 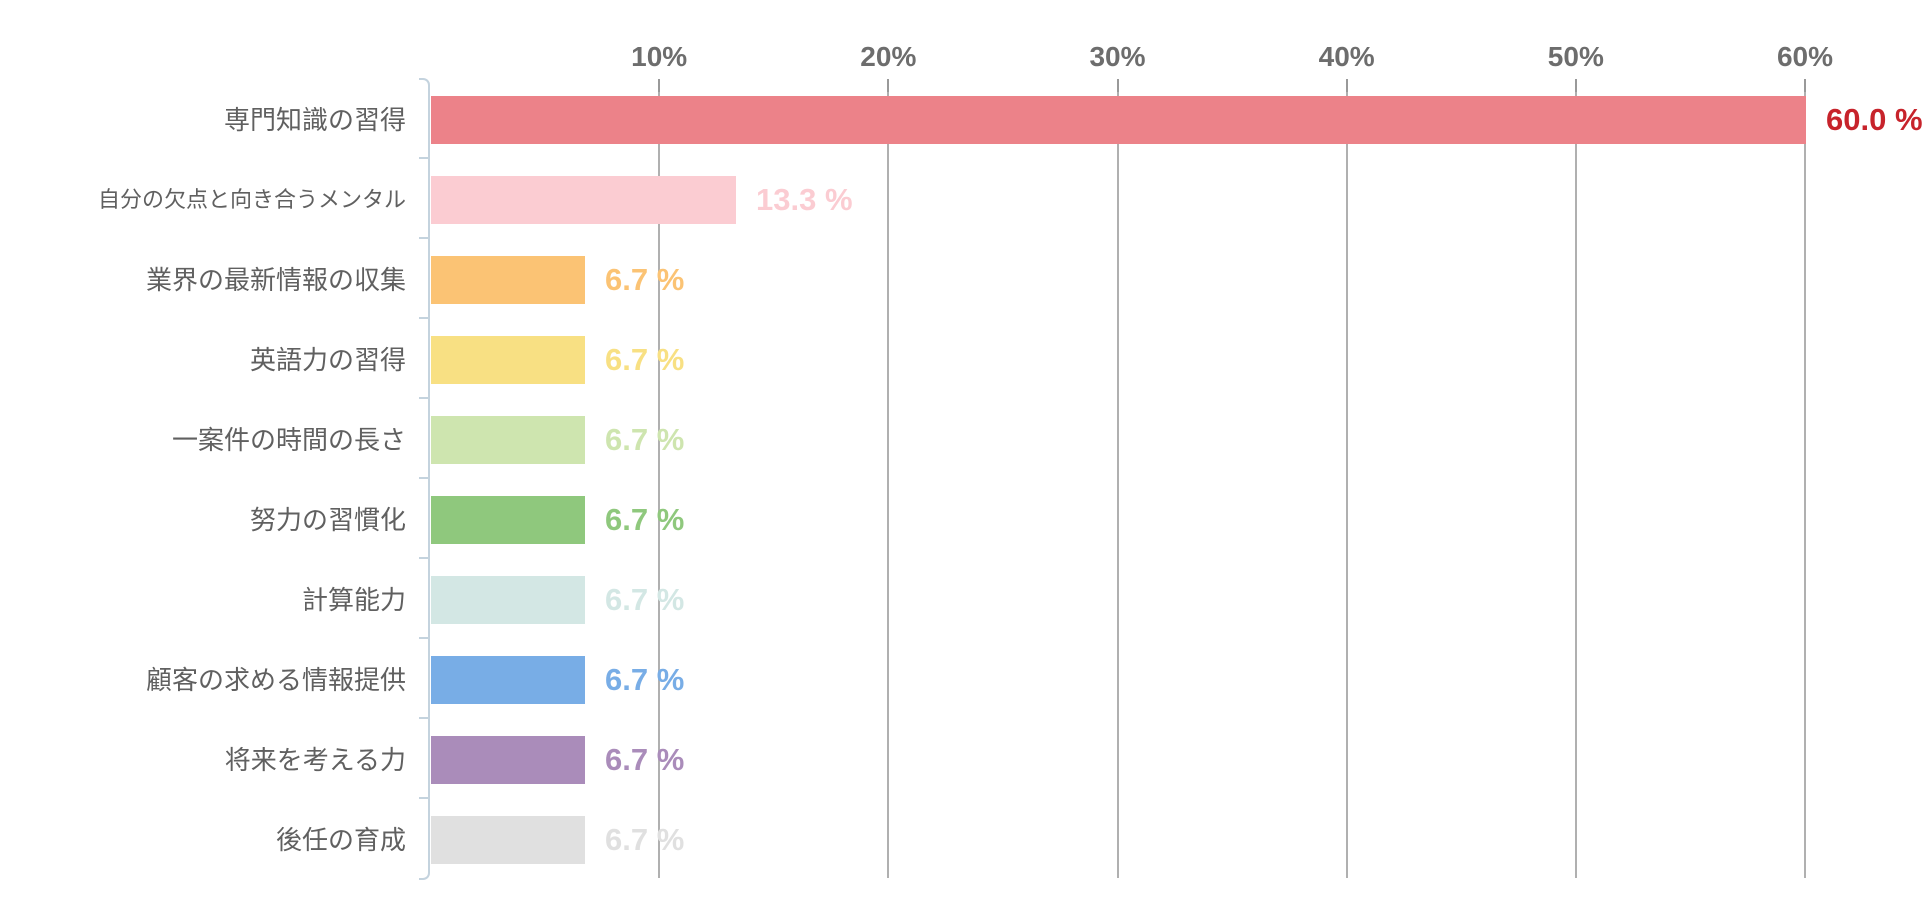 What do you see at coordinates (327, 520) in the screenshot?
I see `category-label: 努力の習慣化` at bounding box center [327, 520].